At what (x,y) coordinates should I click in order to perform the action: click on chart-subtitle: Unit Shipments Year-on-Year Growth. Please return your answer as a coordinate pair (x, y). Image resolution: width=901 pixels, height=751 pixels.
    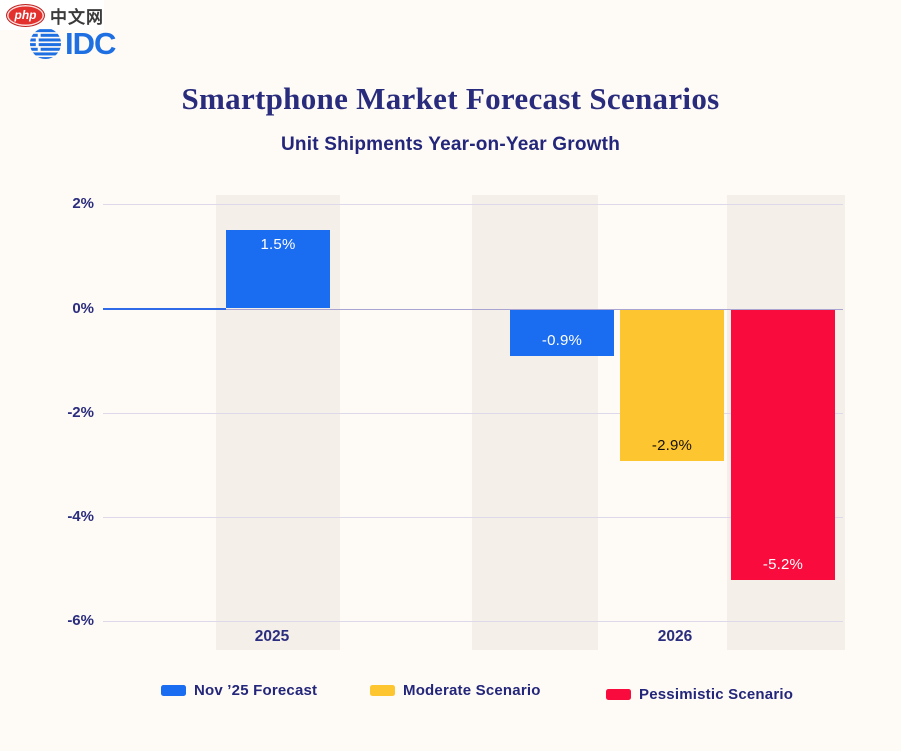
    Looking at the image, I should click on (450, 144).